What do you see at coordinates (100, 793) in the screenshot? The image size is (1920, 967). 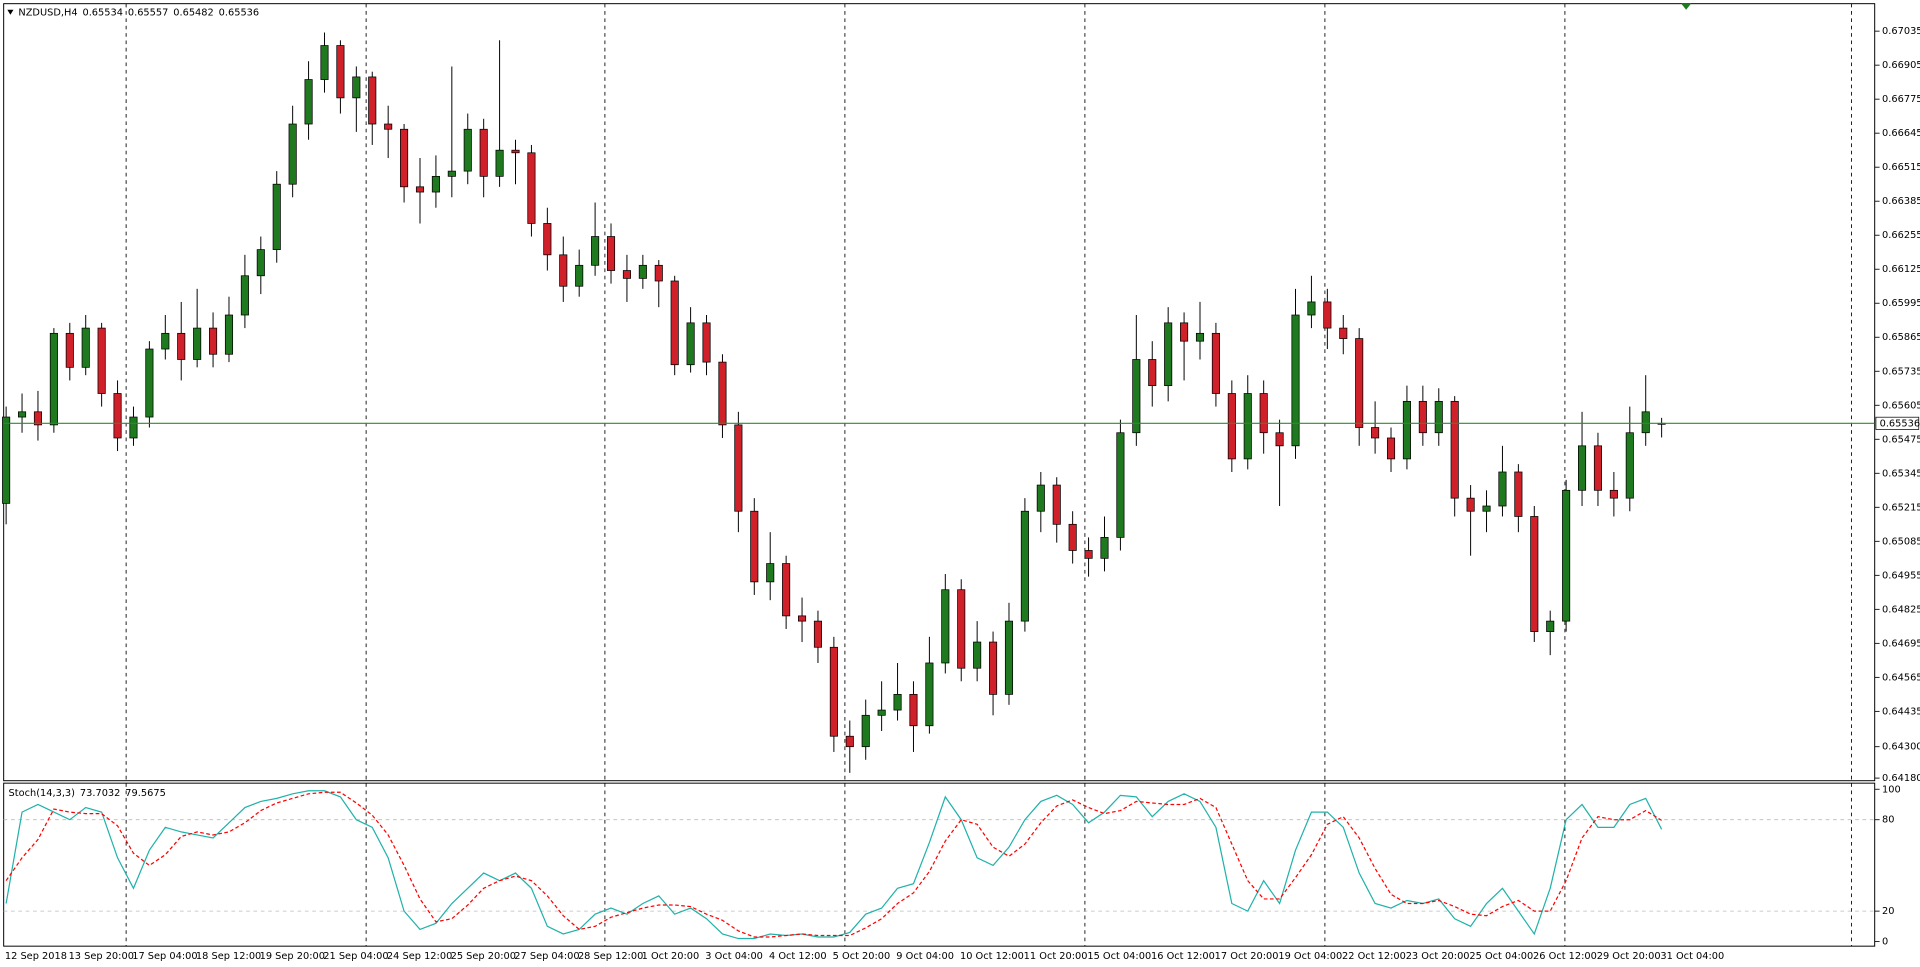 I see `header-value: 73.7032` at bounding box center [100, 793].